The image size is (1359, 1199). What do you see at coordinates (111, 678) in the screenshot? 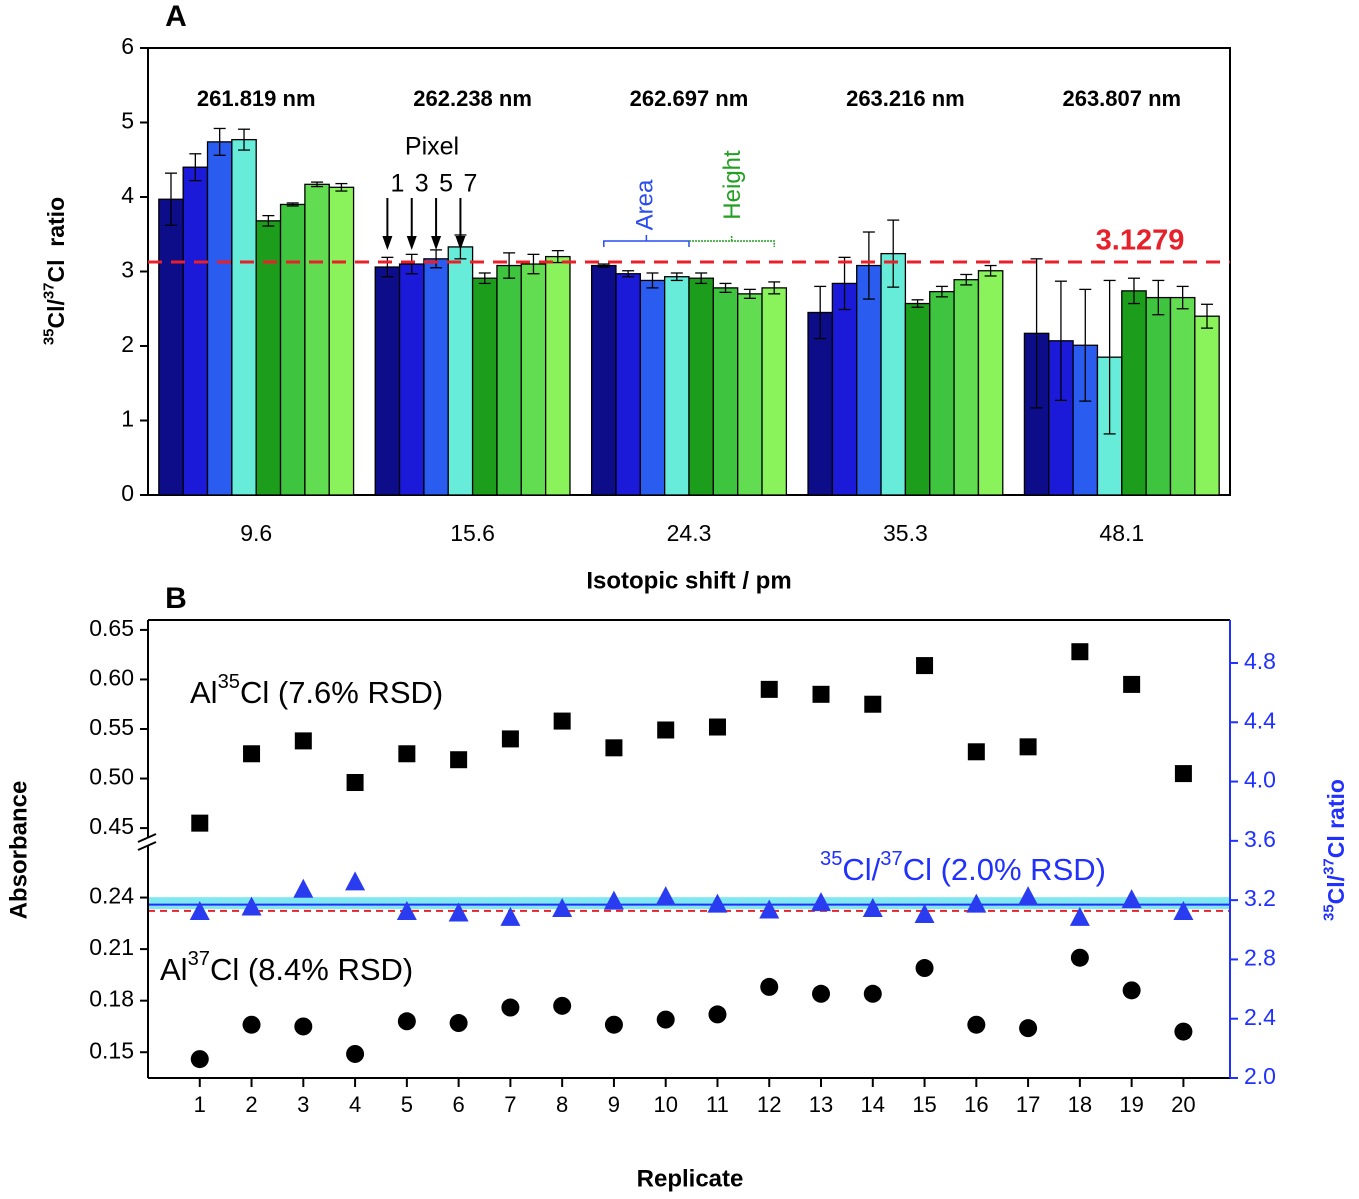
I see `y-tick-label: 0.60` at bounding box center [111, 678].